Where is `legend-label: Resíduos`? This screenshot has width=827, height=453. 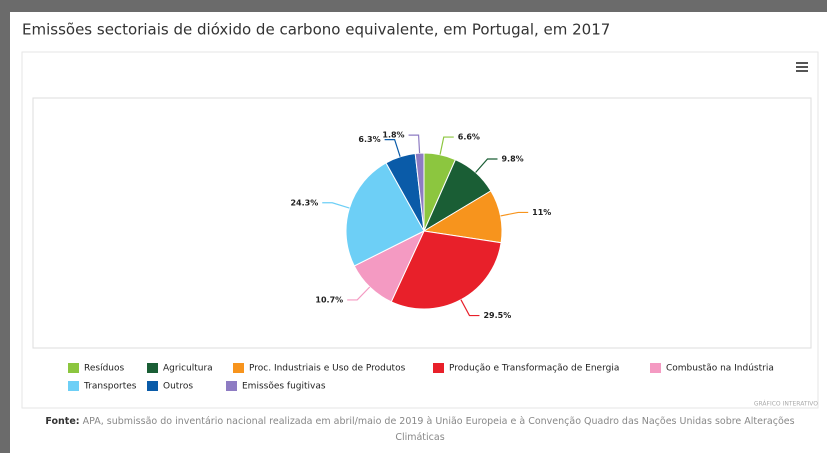 legend-label: Resíduos is located at coordinates (104, 369).